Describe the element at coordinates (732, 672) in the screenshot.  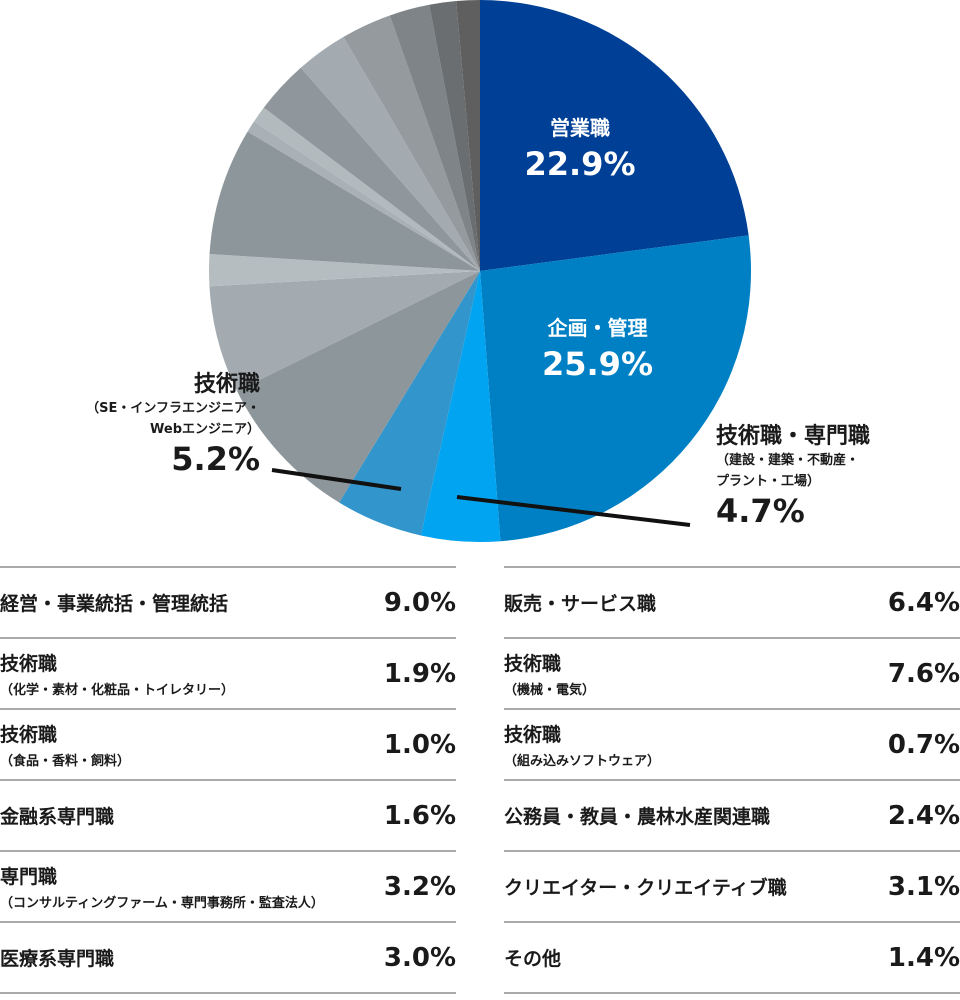
I see `table-row: 技術職 （機械・電気） 7.6%` at that location.